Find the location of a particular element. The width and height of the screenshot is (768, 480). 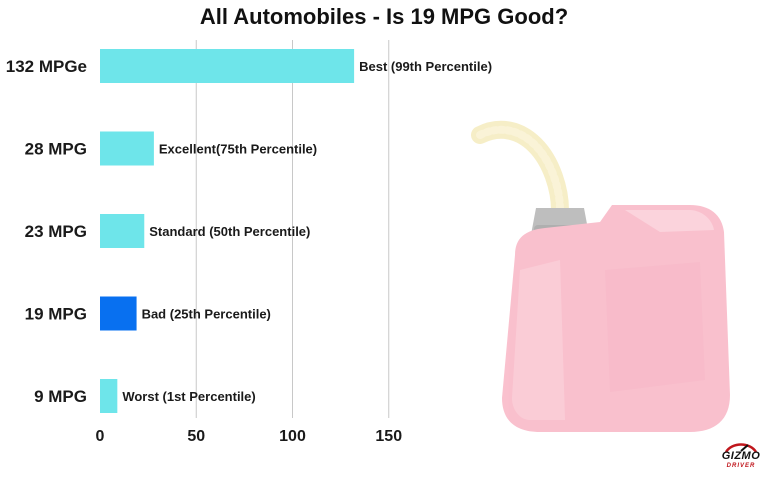

x-tick-label: 150 is located at coordinates (388, 436).